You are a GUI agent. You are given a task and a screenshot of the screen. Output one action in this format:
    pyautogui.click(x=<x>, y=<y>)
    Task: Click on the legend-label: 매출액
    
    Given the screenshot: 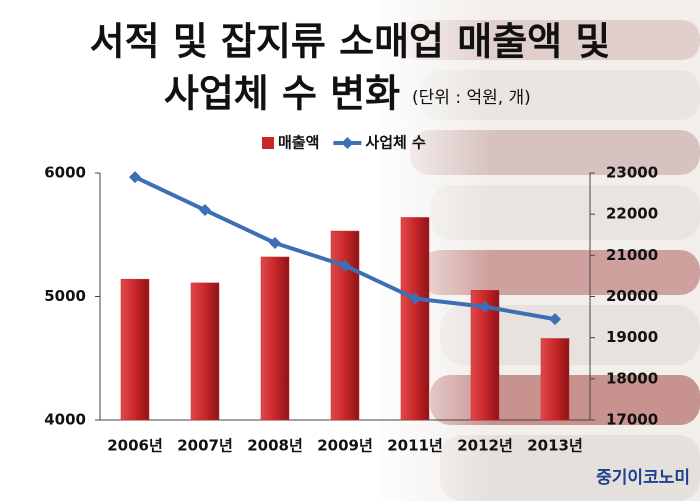 What is the action you would take?
    pyautogui.click(x=298, y=143)
    